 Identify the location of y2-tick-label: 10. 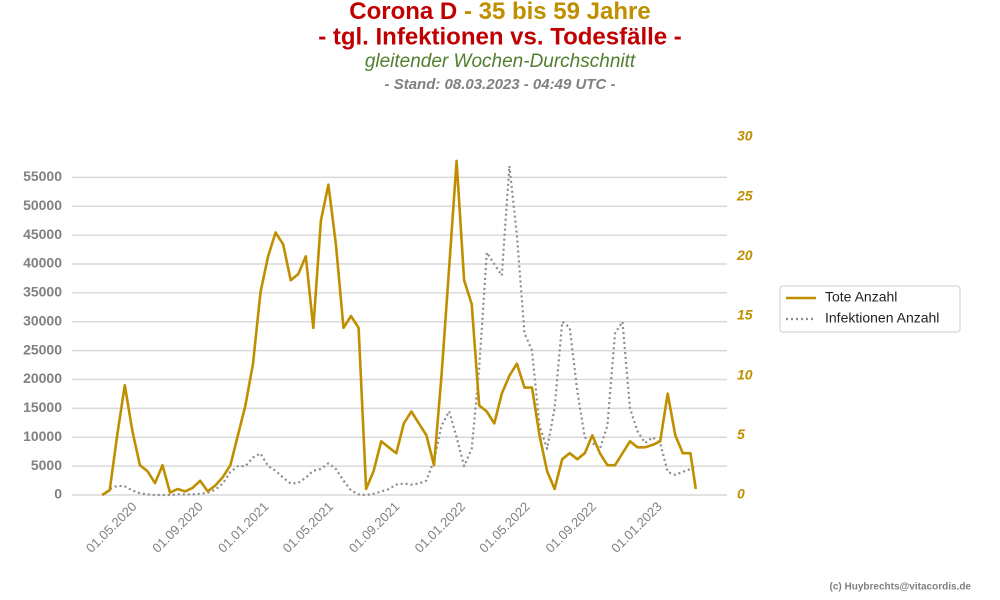
(745, 374).